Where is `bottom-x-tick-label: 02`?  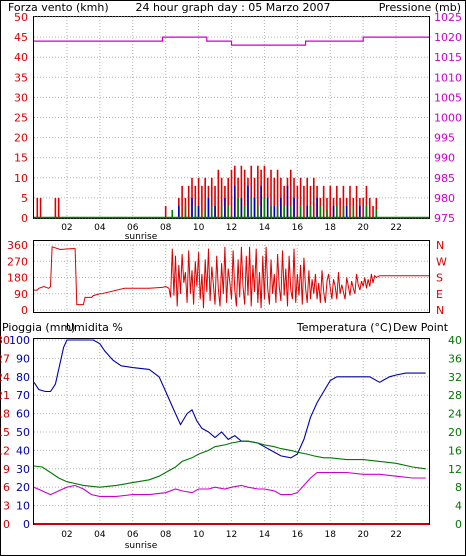 bottom-x-tick-label: 02 is located at coordinates (66, 535).